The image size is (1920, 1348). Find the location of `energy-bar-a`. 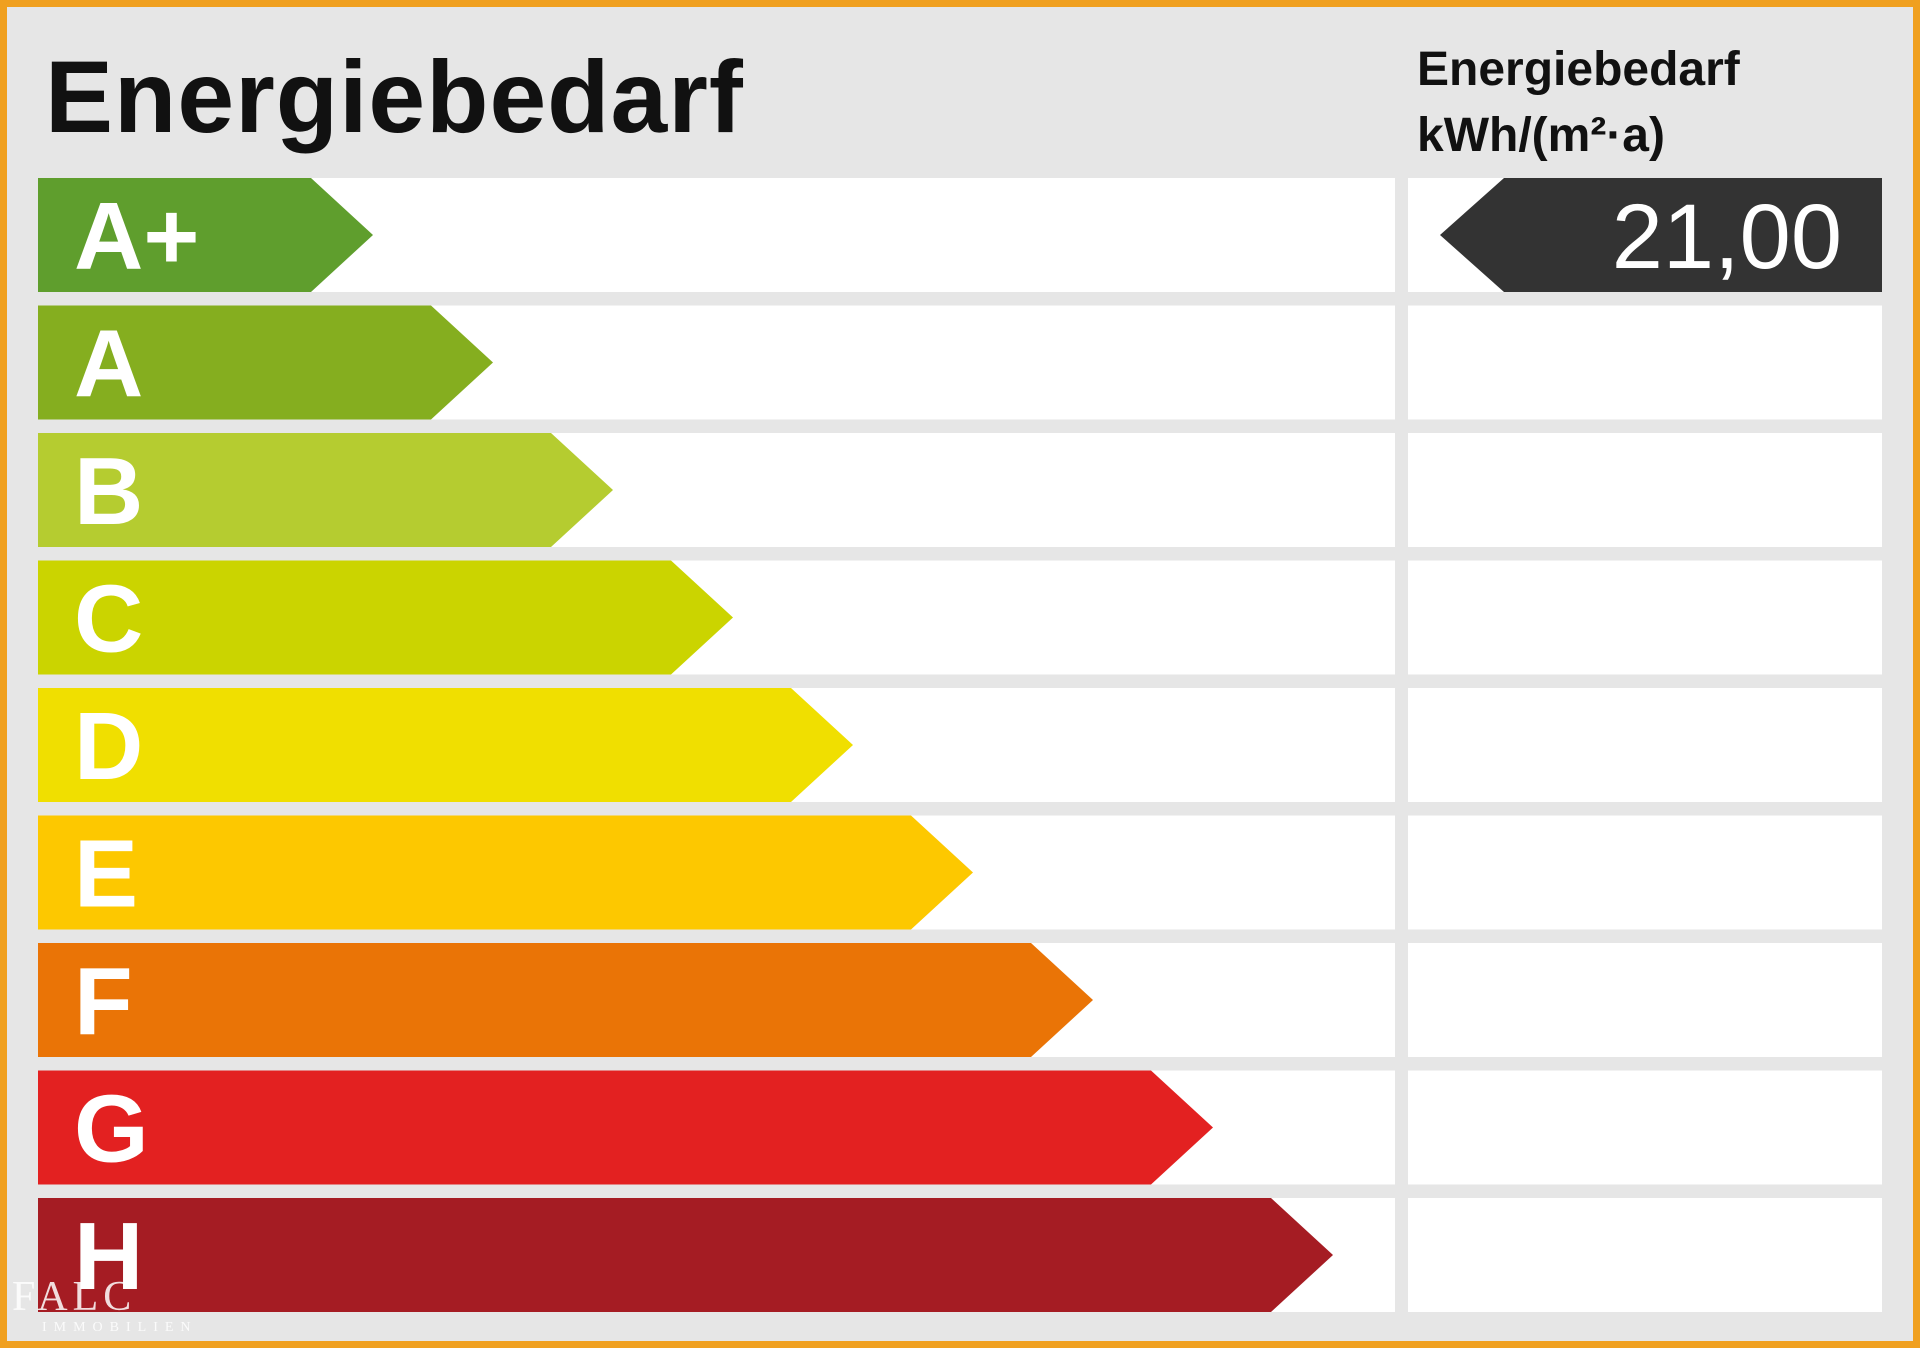

energy-bar-a is located at coordinates (265, 362).